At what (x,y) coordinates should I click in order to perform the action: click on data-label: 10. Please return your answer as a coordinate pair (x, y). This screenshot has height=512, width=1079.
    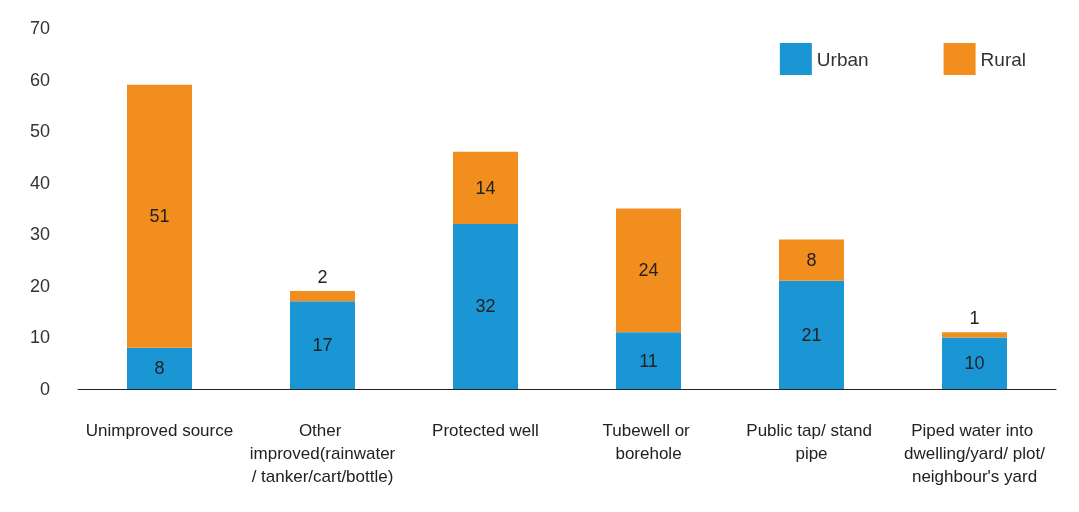
    Looking at the image, I should click on (974, 363).